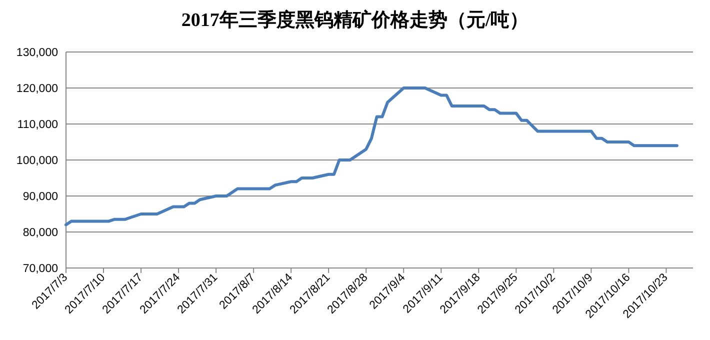 This screenshot has height=340, width=710. I want to click on y-tick-label: 120,000, so click(37, 89).